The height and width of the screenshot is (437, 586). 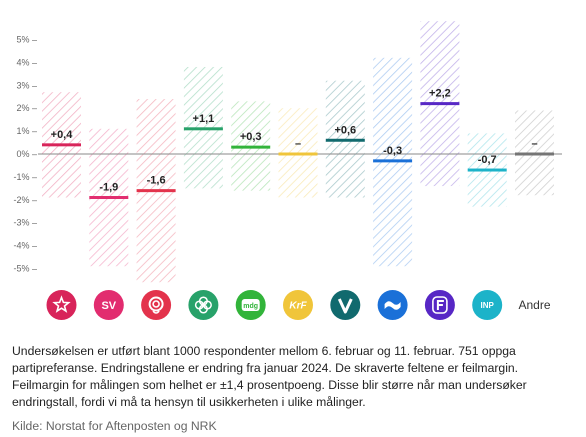 What do you see at coordinates (392, 151) in the screenshot?
I see `value-label-h: -0,3` at bounding box center [392, 151].